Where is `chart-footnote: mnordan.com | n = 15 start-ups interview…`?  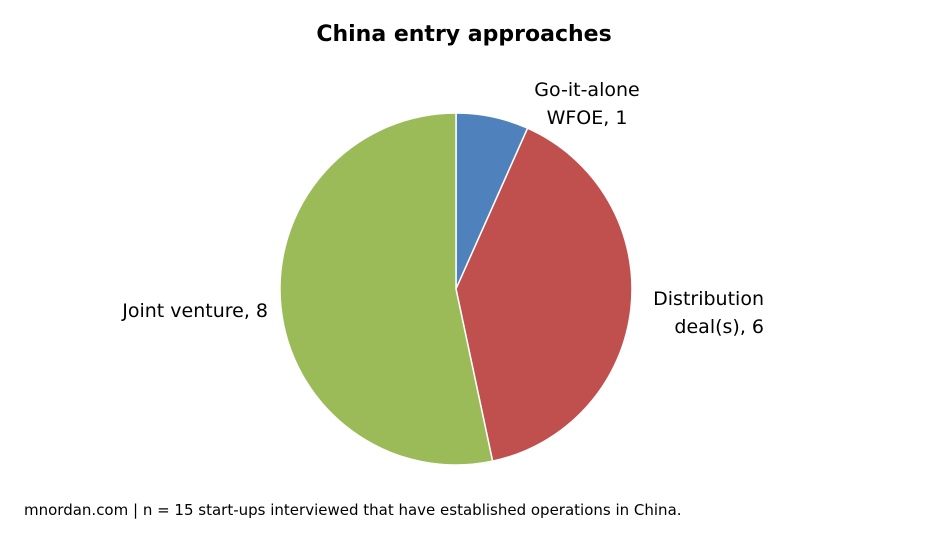 chart-footnote: mnordan.com | n = 15 start-ups interview… is located at coordinates (353, 510).